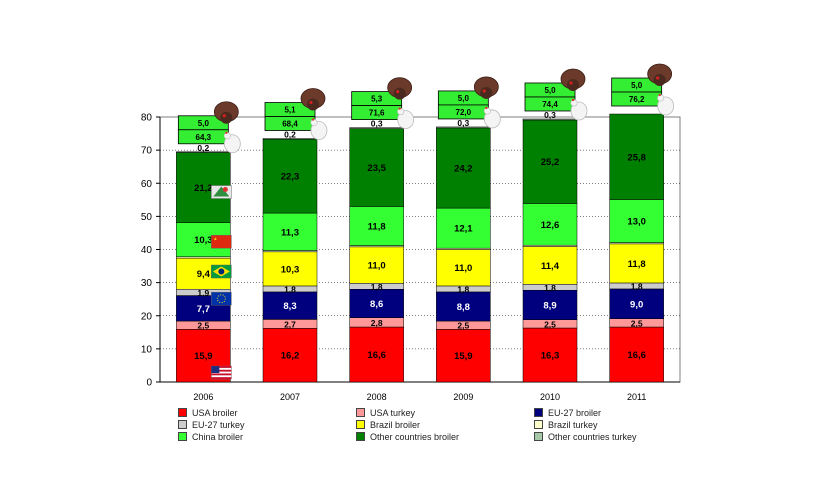 The width and height of the screenshot is (820, 483). Describe the element at coordinates (147, 283) in the screenshot. I see `y-tick-label: 30` at that location.